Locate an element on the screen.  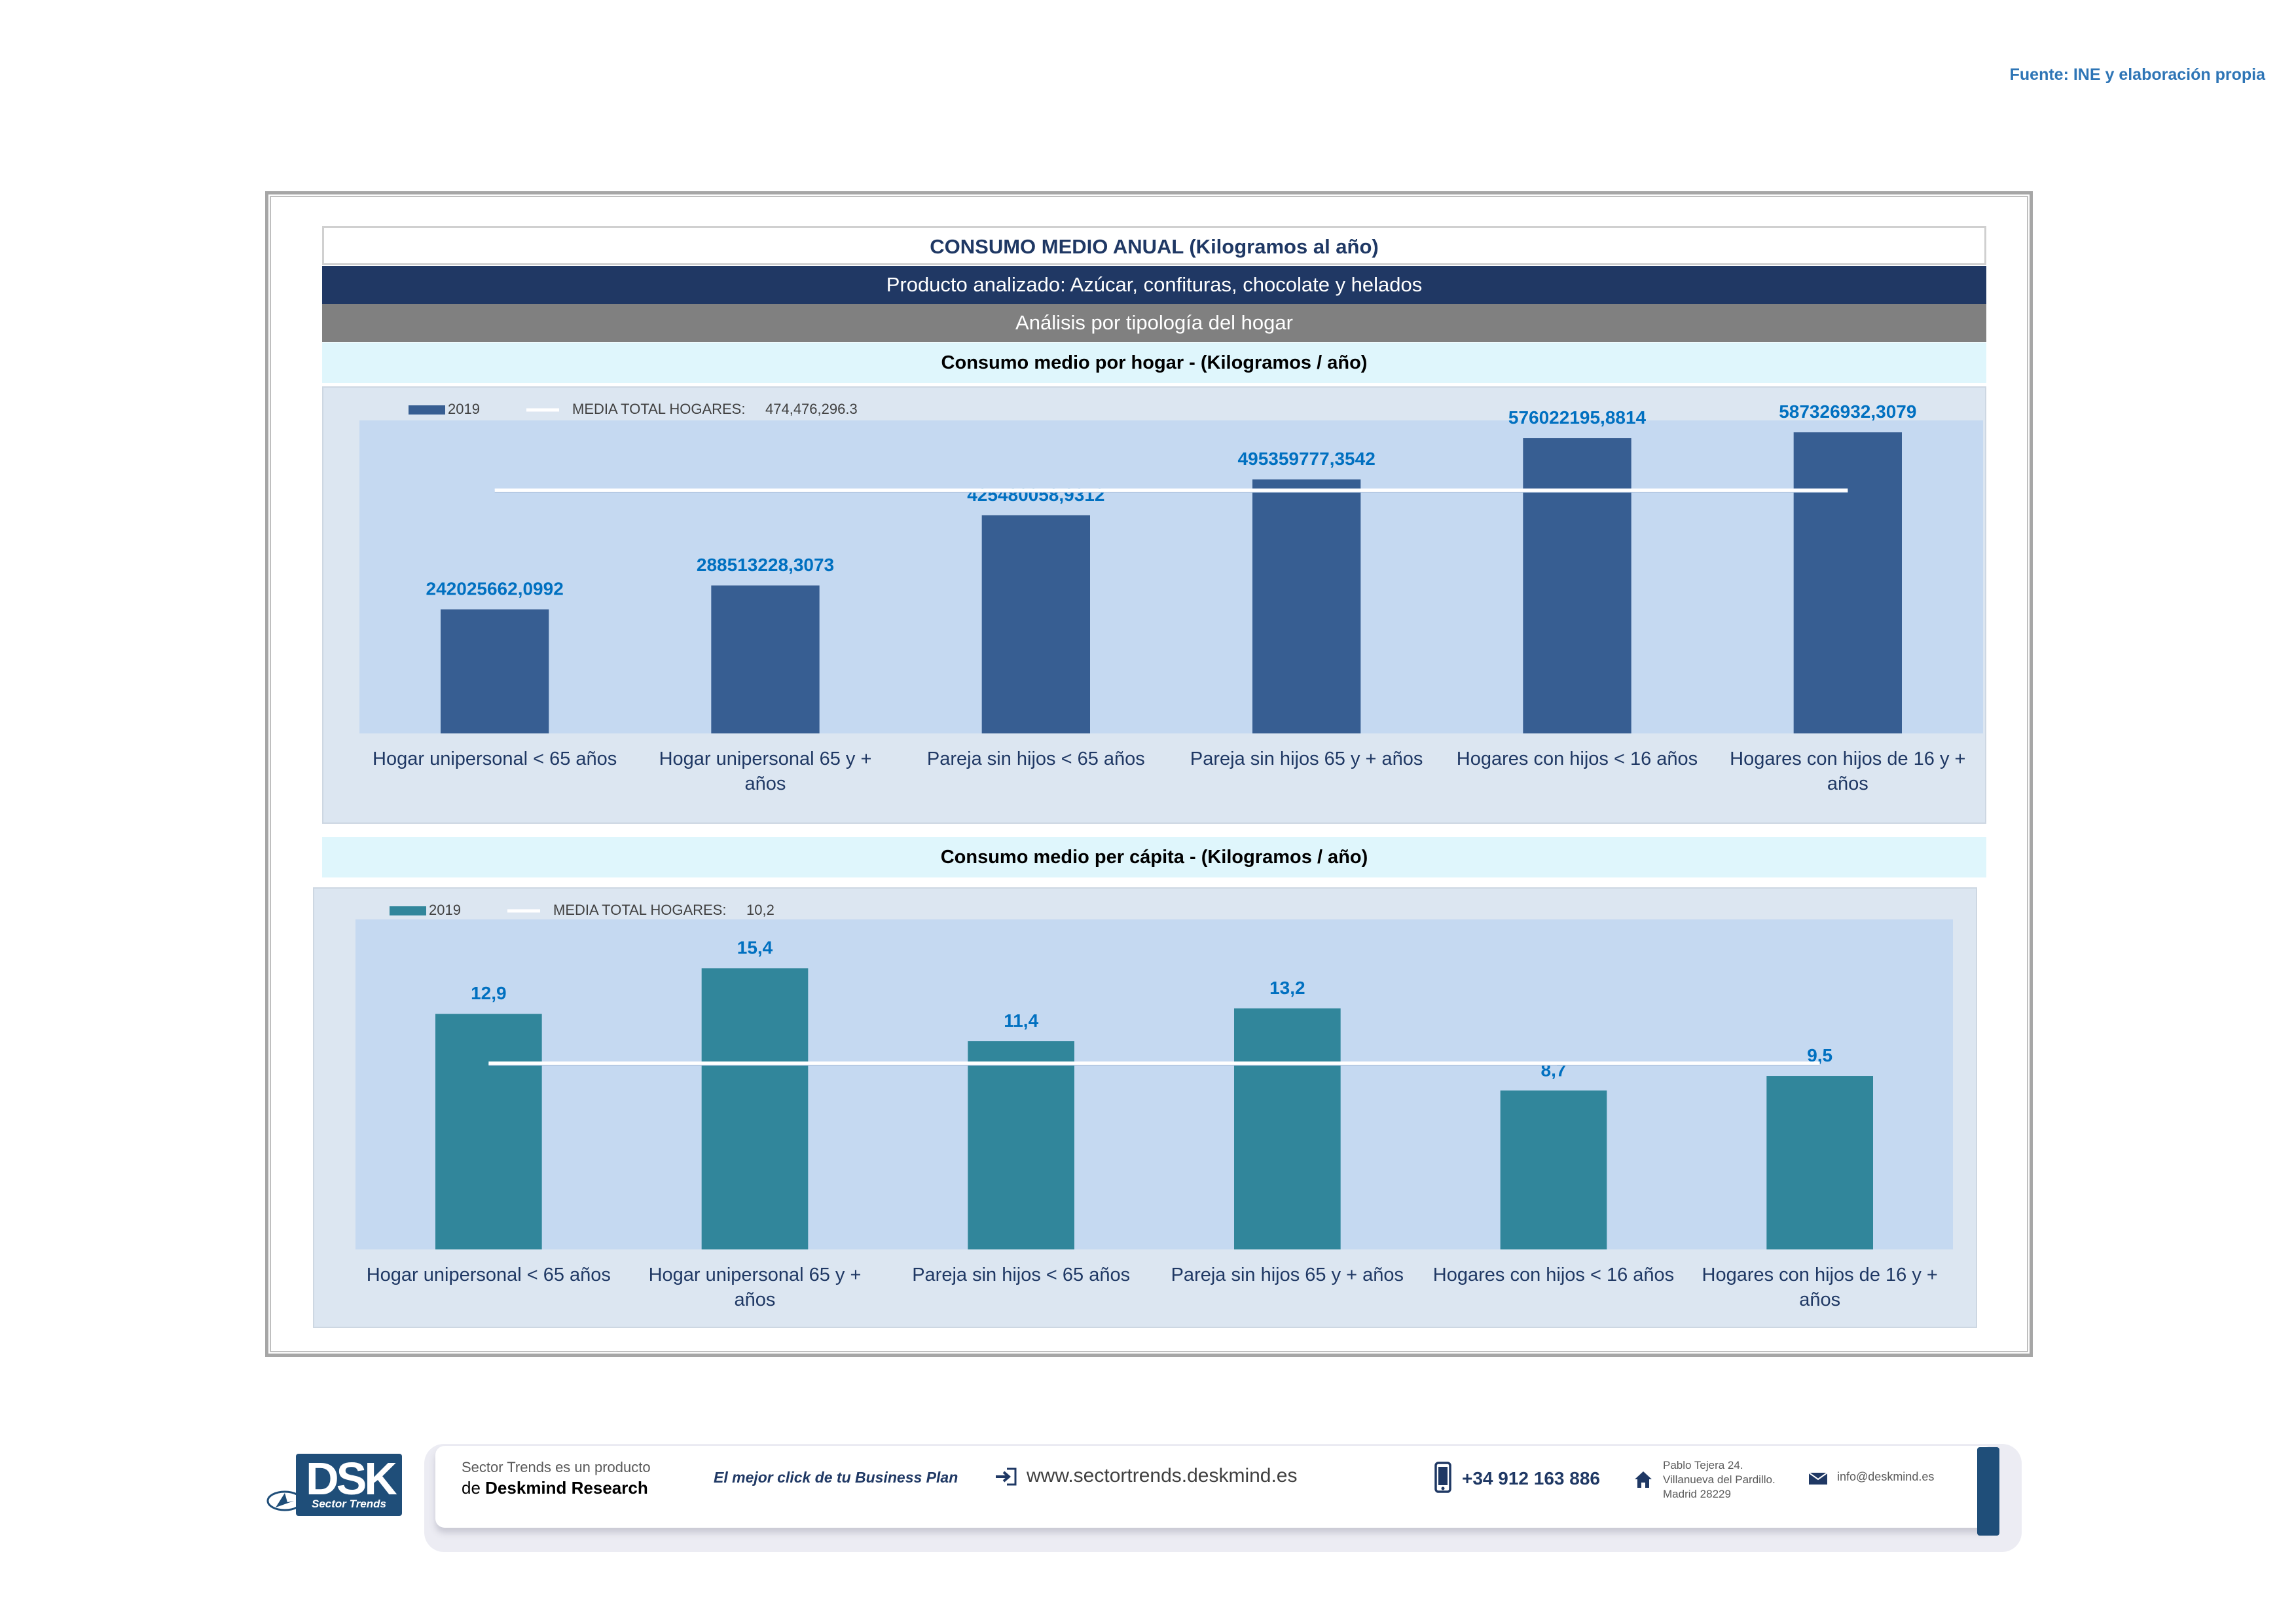
chart1-category-label: Hogares con hijos < 16 años is located at coordinates (1577, 758).